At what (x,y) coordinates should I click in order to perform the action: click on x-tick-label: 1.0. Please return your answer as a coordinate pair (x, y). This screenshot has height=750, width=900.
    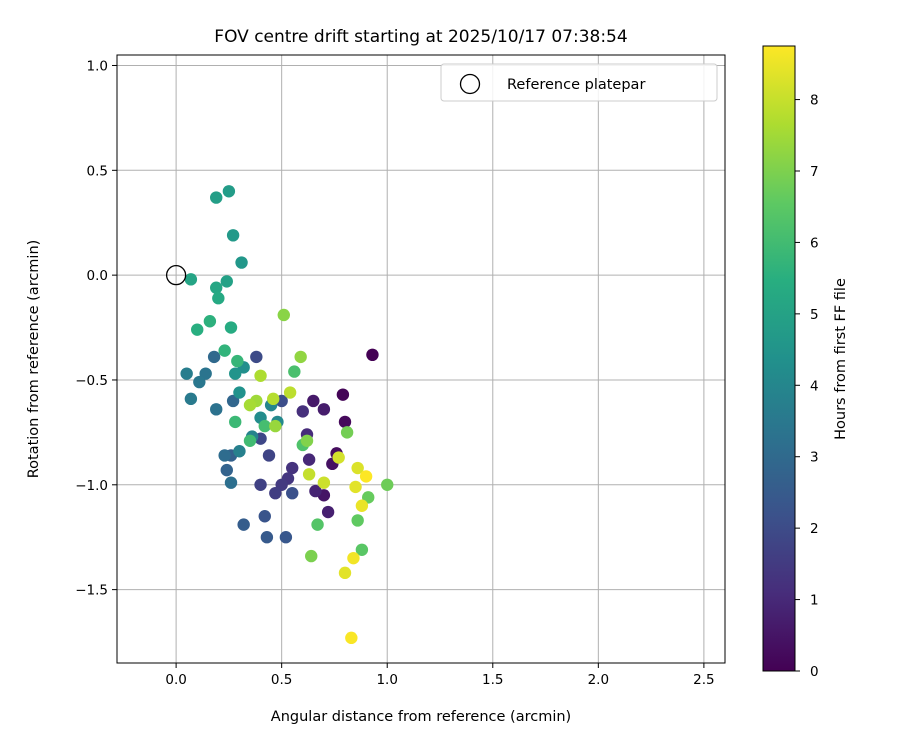
    Looking at the image, I should click on (386, 680).